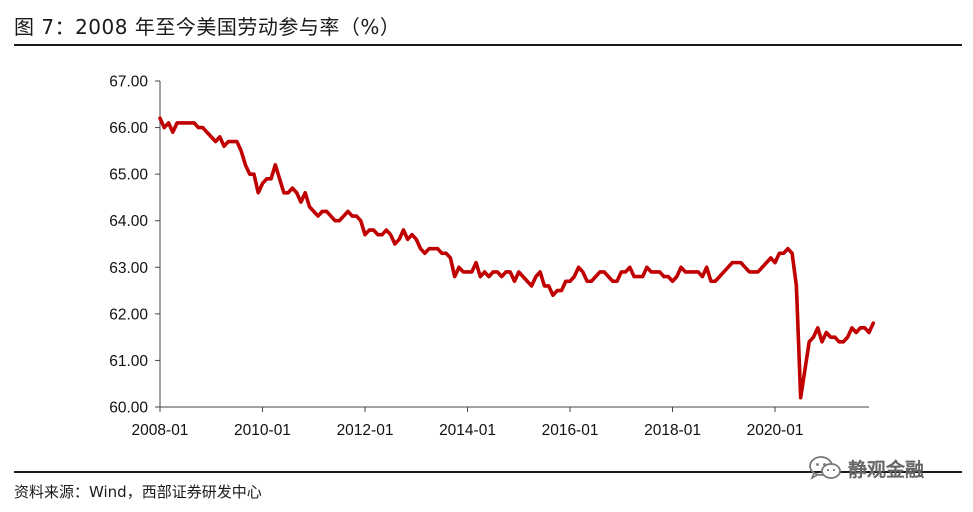  I want to click on x-tick-label: 2018-01, so click(672, 430).